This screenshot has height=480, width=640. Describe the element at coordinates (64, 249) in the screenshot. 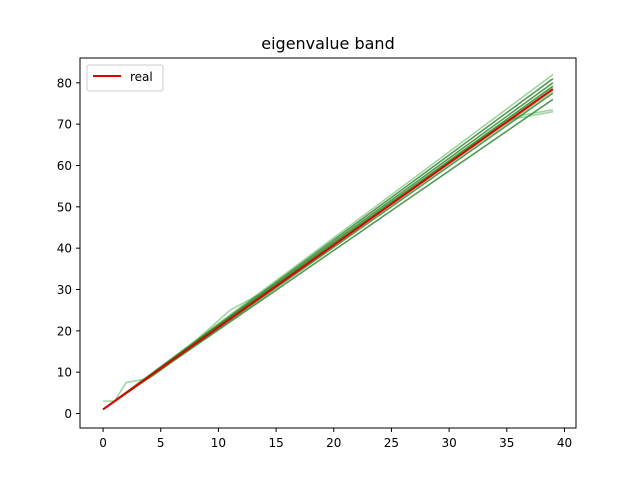

I see `y-tick-label: 40` at that location.